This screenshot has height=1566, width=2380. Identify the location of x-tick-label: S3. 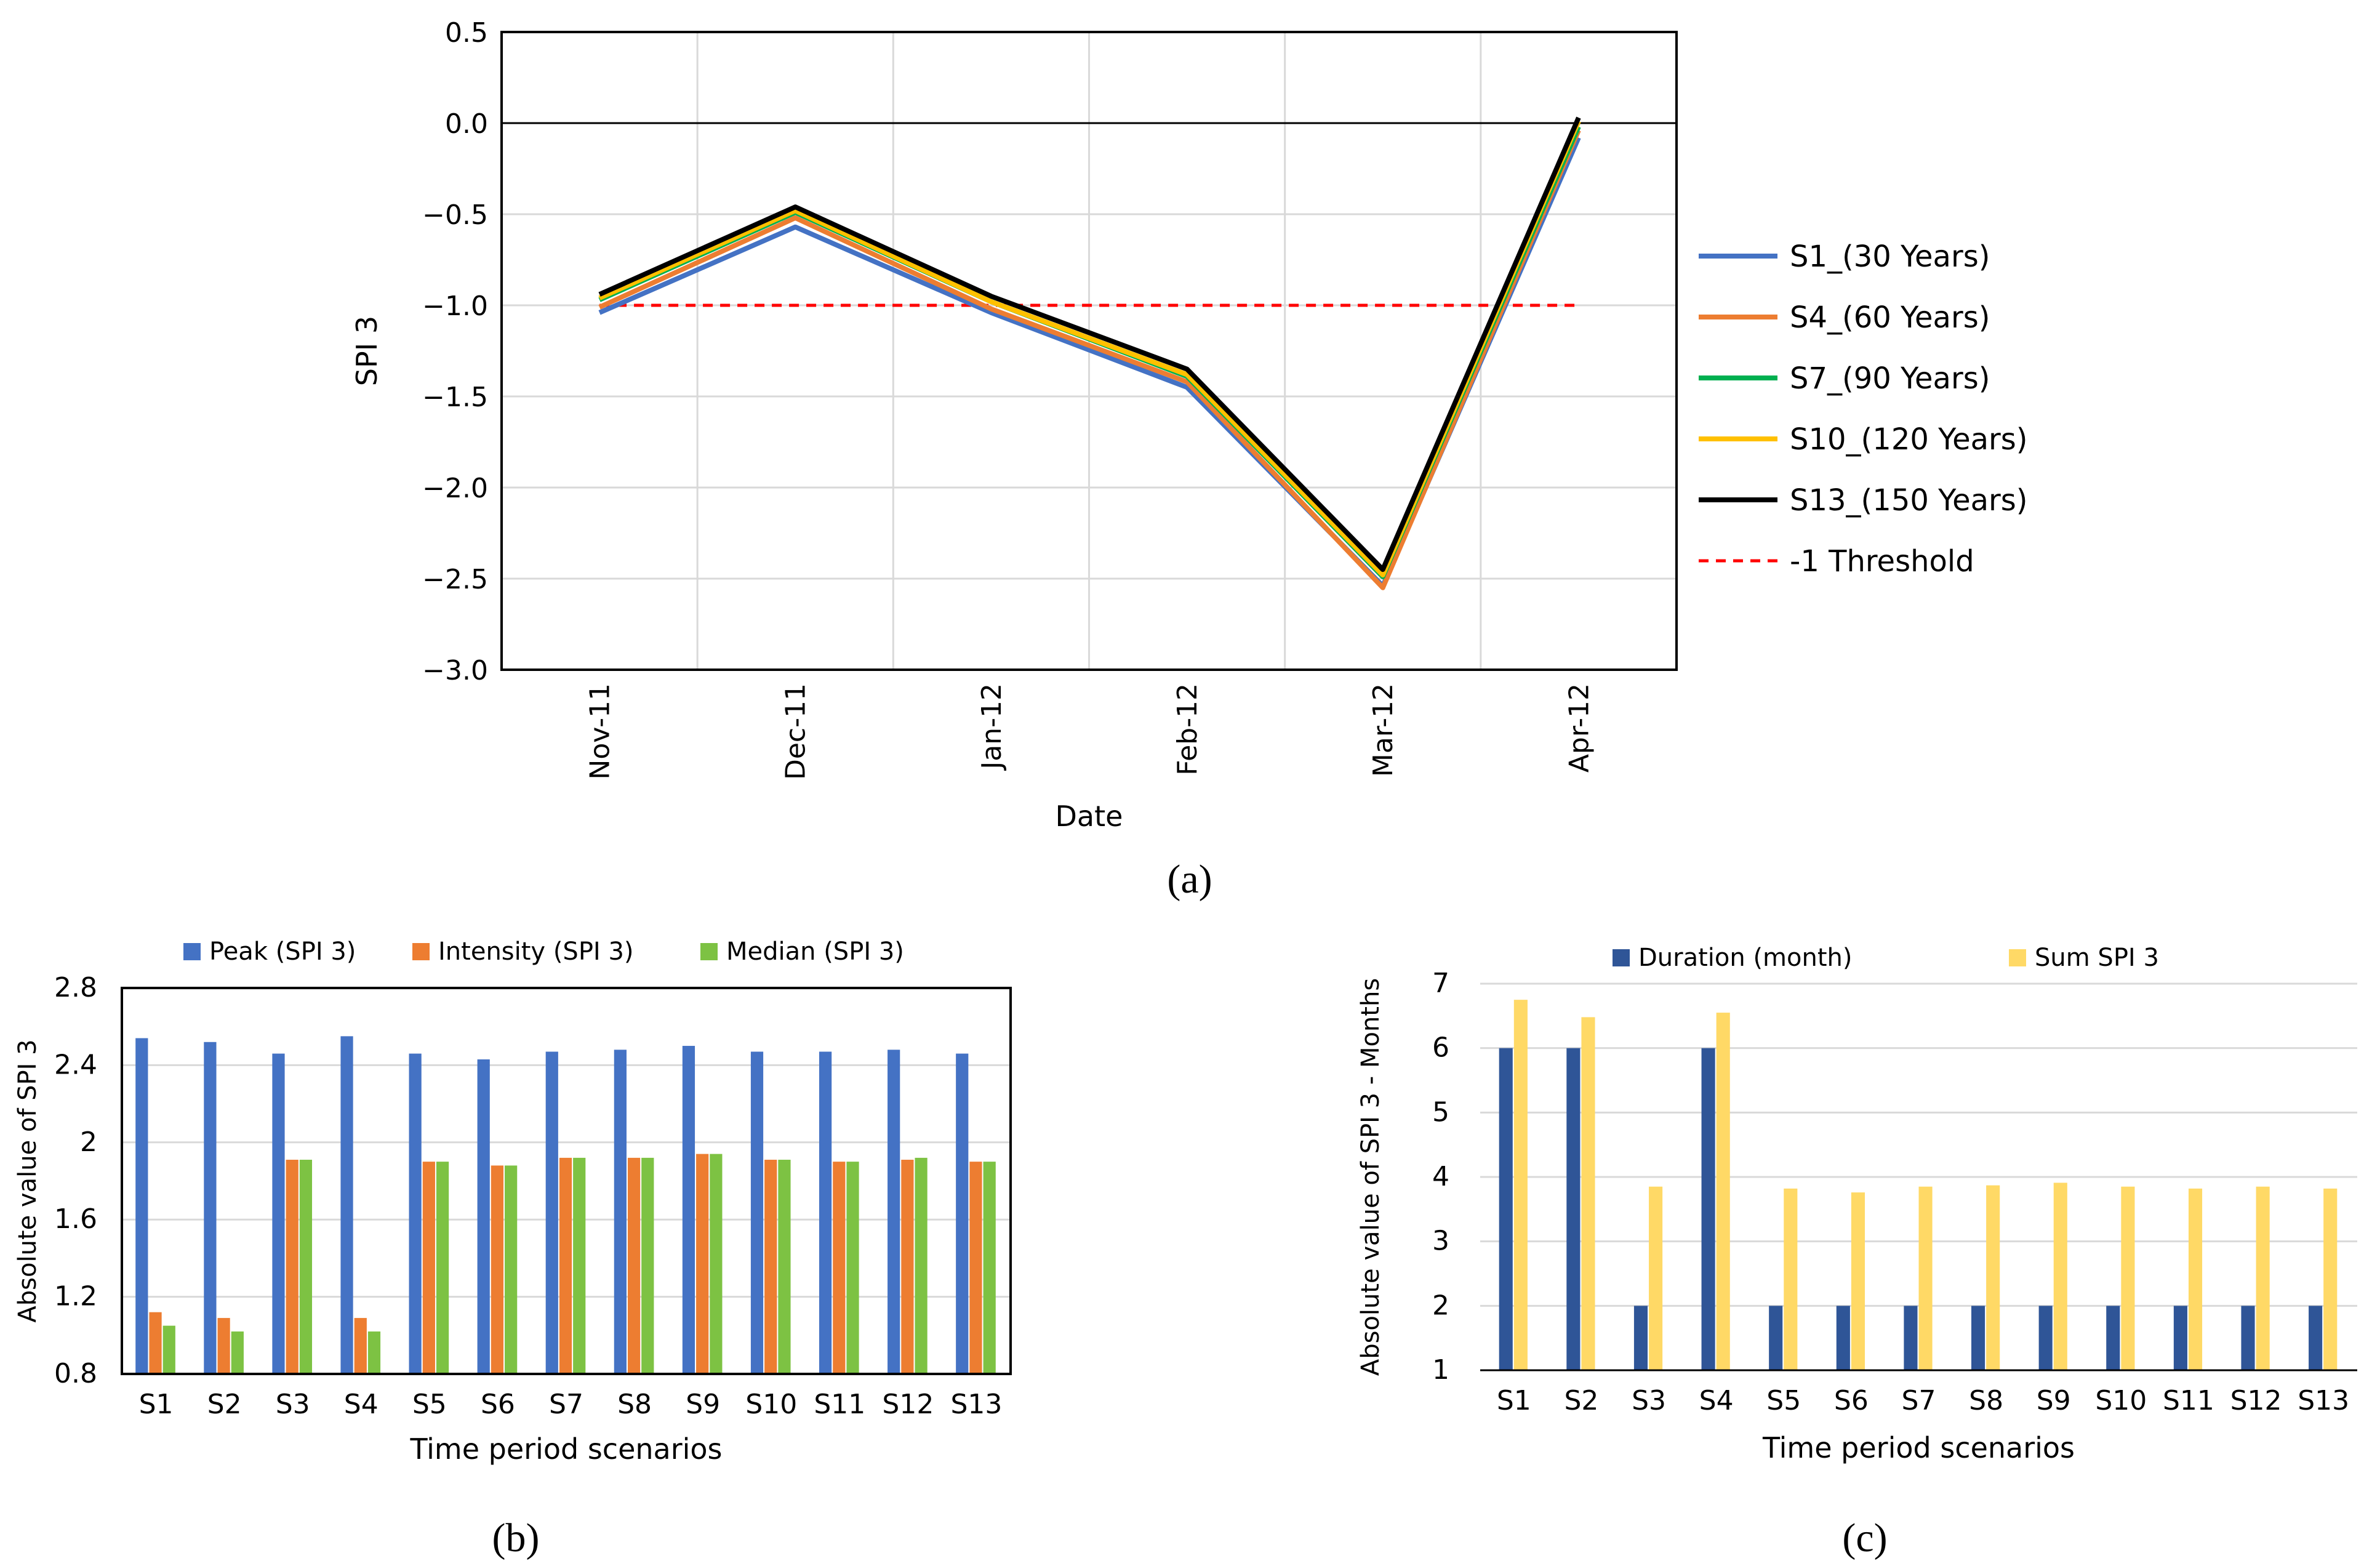
(1649, 1400).